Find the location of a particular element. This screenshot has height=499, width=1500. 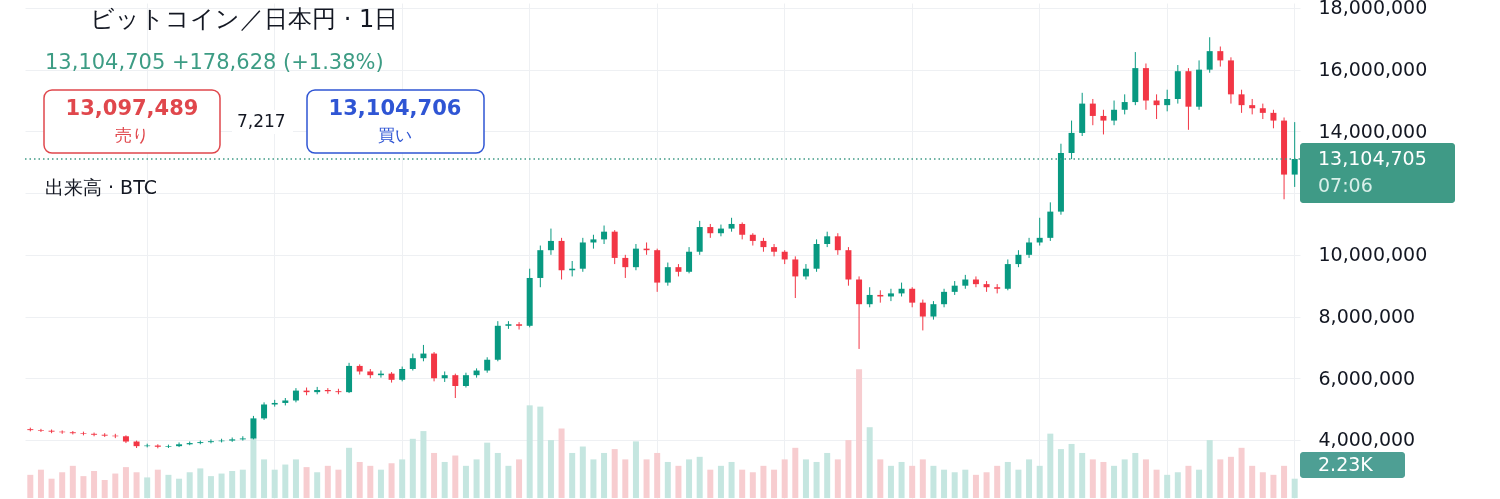

y-tick-label: 10,000,000 is located at coordinates (1373, 254).